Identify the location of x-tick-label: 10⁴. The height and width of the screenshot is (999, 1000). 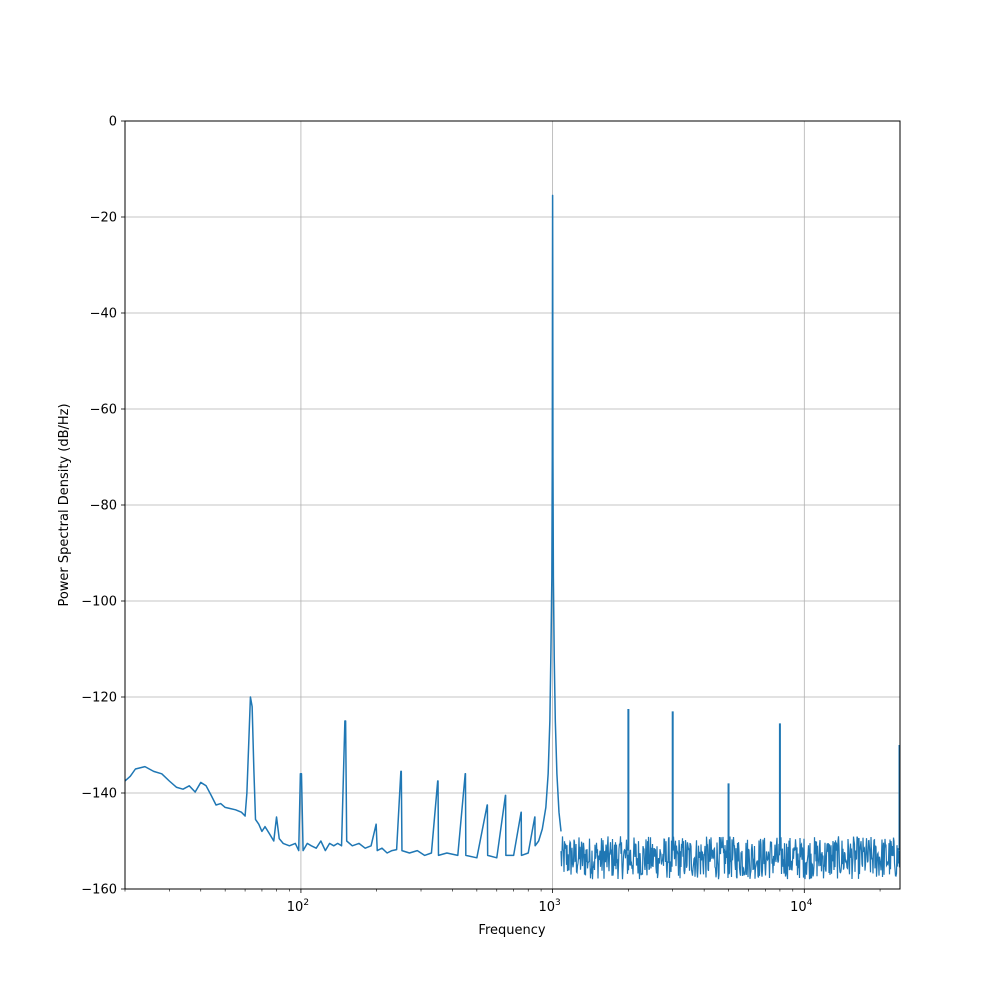
(801, 906).